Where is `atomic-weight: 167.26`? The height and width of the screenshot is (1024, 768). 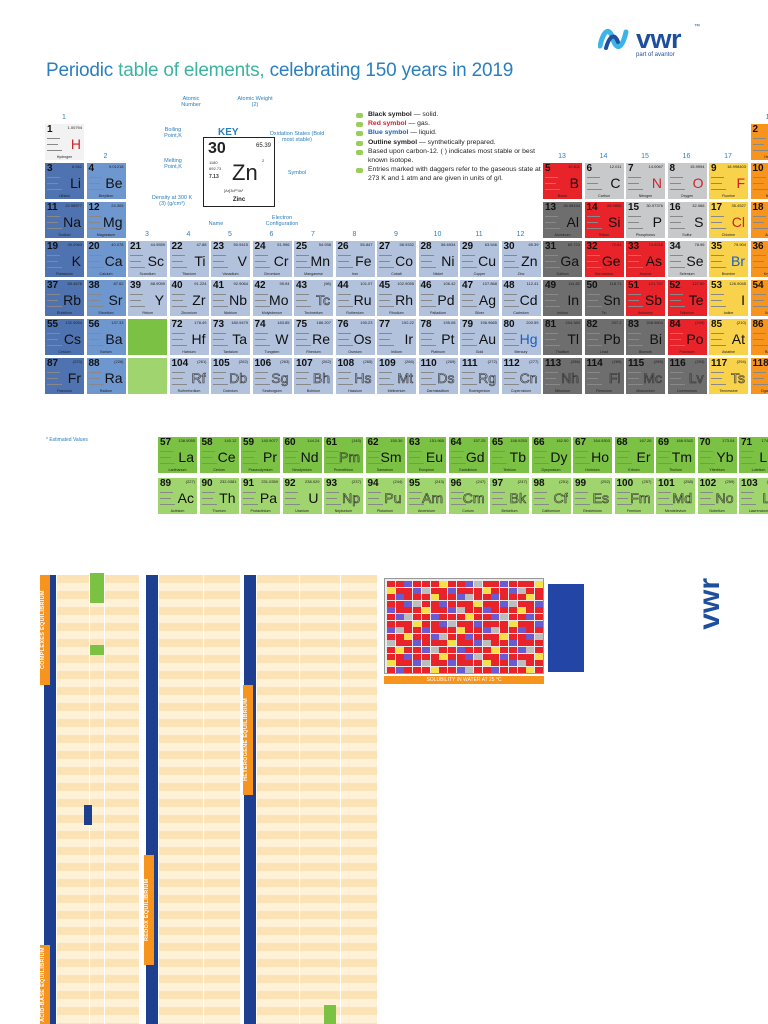 atomic-weight: 167.26 is located at coordinates (645, 440).